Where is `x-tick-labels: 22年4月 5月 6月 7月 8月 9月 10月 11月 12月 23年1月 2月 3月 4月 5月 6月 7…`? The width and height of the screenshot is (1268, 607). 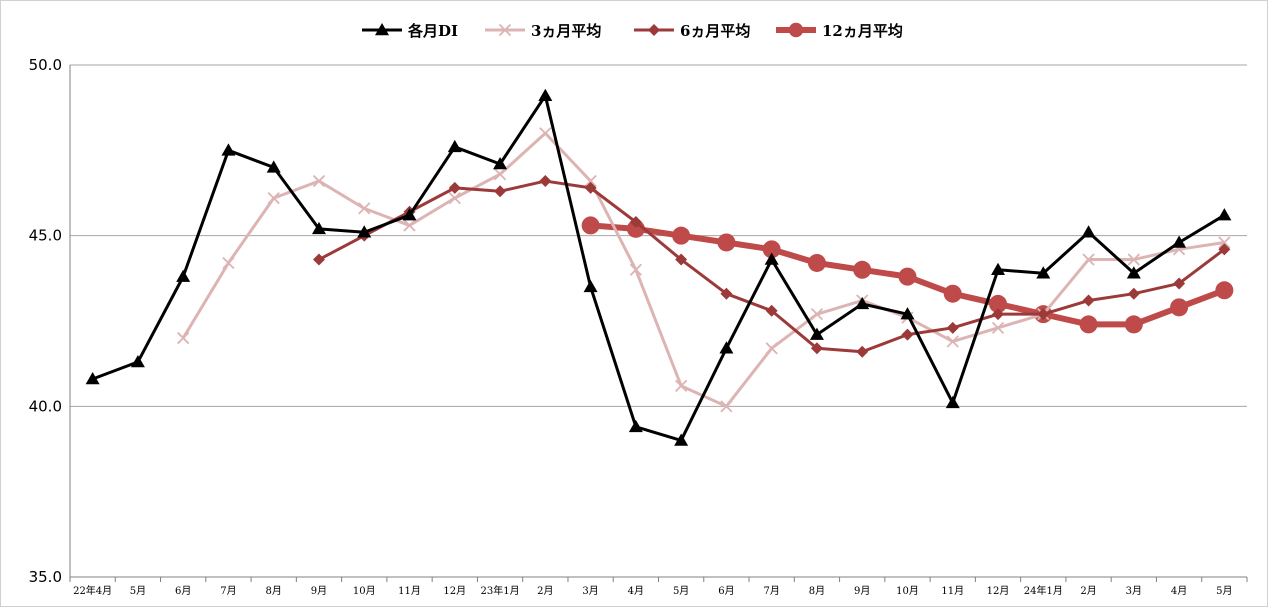 x-tick-labels: 22年4月 5月 6月 7月 8月 9月 10月 11月 12月 23年1月 2月 3月 4月 5月 6月 7… is located at coordinates (652, 590).